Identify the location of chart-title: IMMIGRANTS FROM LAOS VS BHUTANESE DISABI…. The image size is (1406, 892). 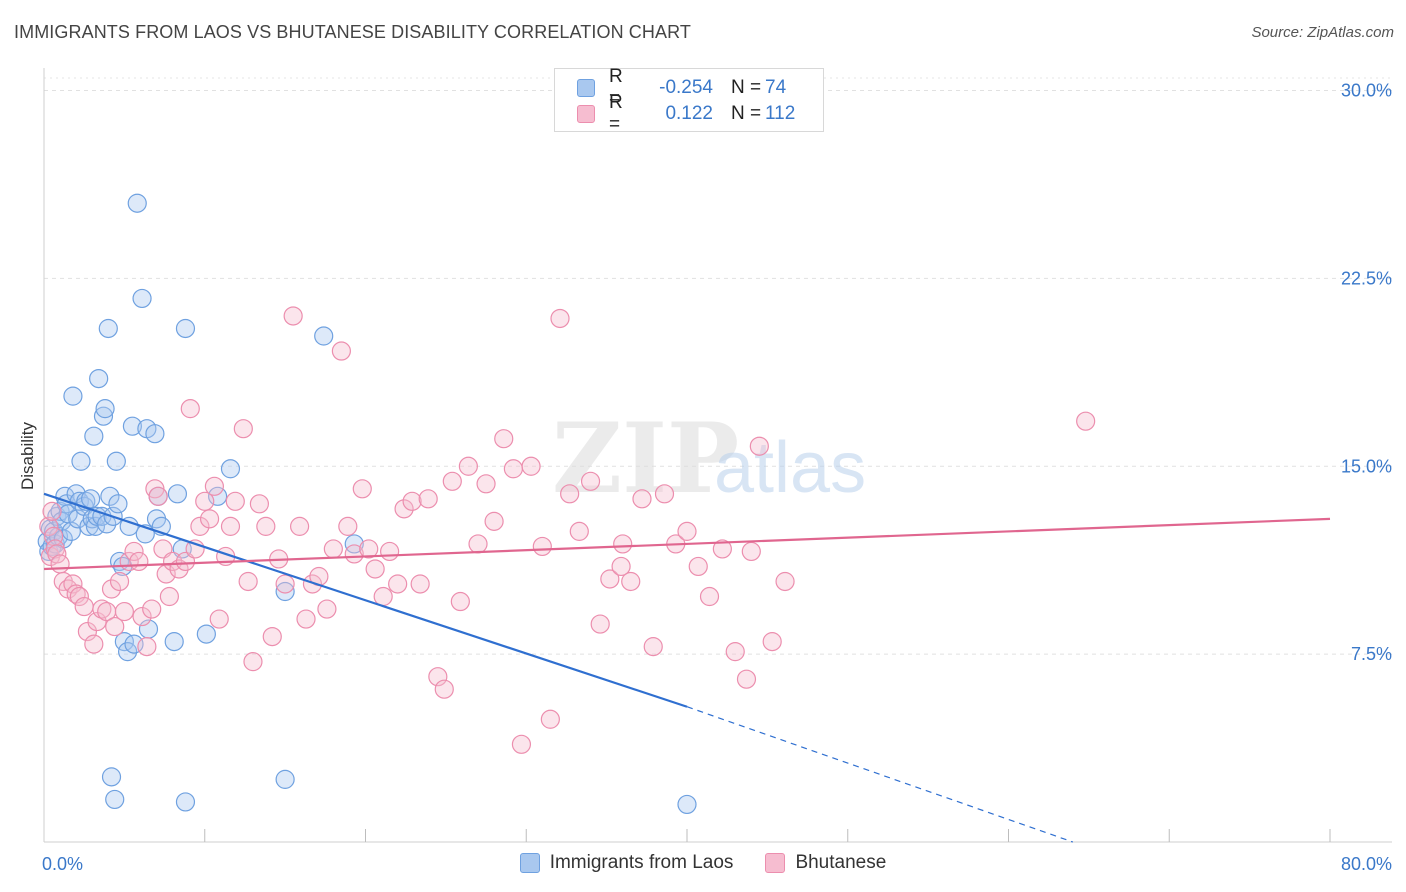
(352, 32).